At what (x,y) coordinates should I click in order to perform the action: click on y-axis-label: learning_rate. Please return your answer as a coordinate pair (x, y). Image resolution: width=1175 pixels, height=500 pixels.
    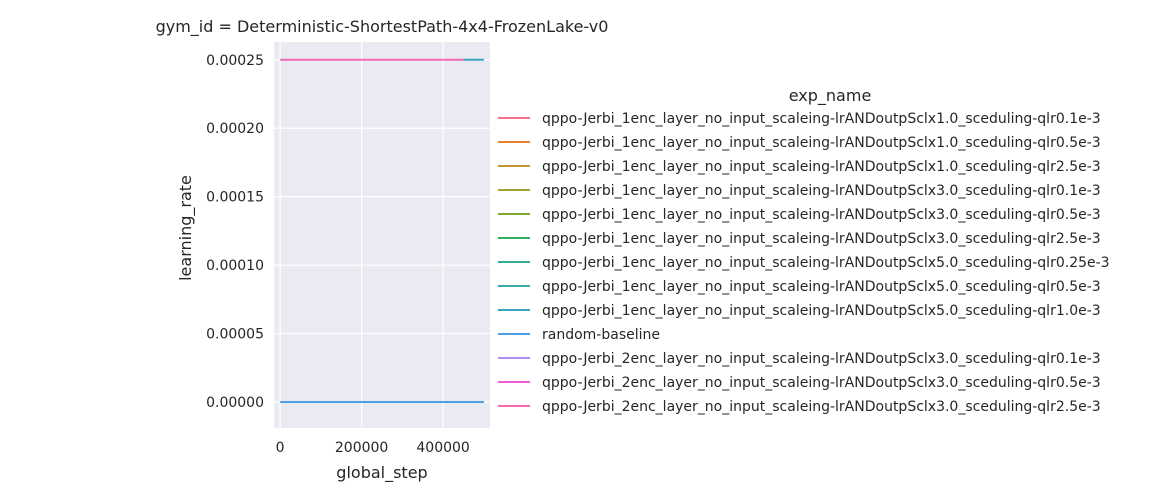
    Looking at the image, I should click on (186, 228).